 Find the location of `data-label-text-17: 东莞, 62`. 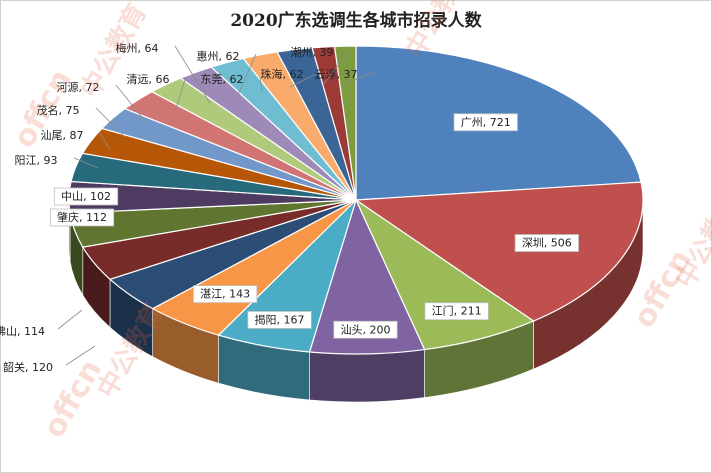

data-label-text-17: 东莞, 62 is located at coordinates (222, 79).